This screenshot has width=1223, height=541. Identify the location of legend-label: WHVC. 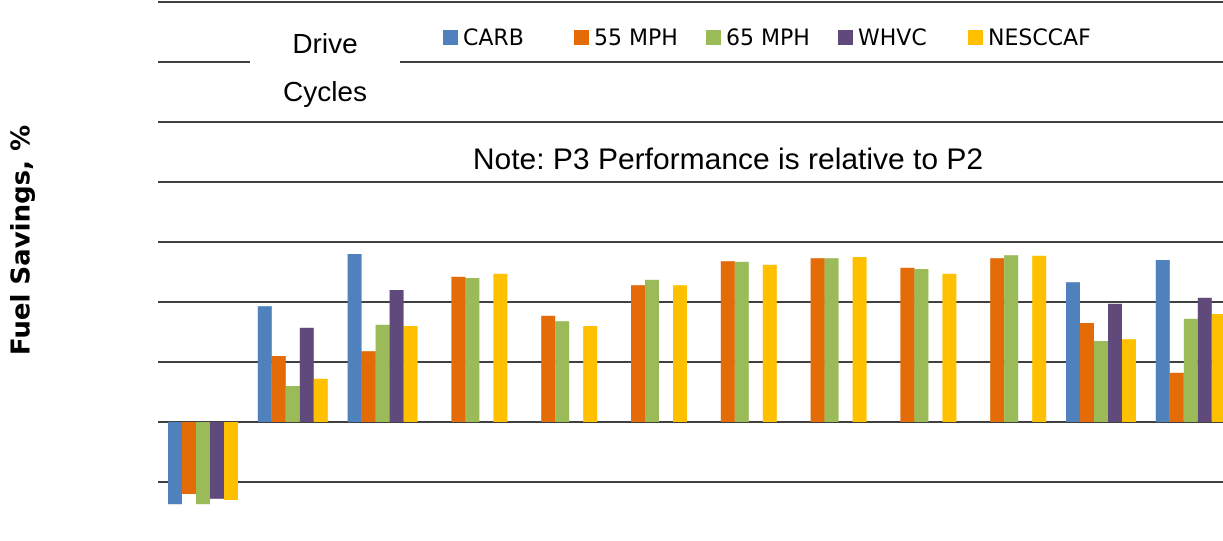
(892, 38).